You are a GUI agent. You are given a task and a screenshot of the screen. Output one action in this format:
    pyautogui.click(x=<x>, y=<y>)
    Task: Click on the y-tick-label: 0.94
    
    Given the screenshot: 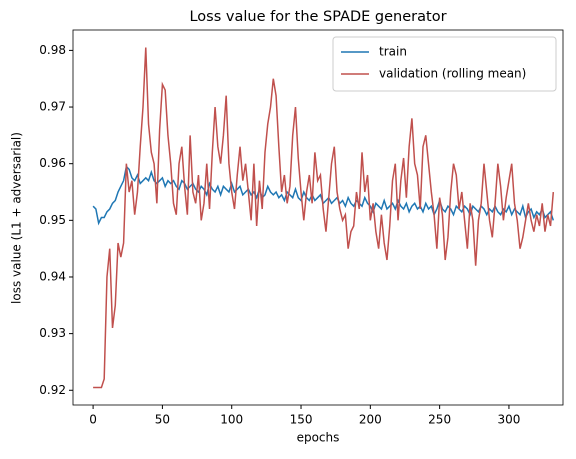 What is the action you would take?
    pyautogui.click(x=52, y=276)
    